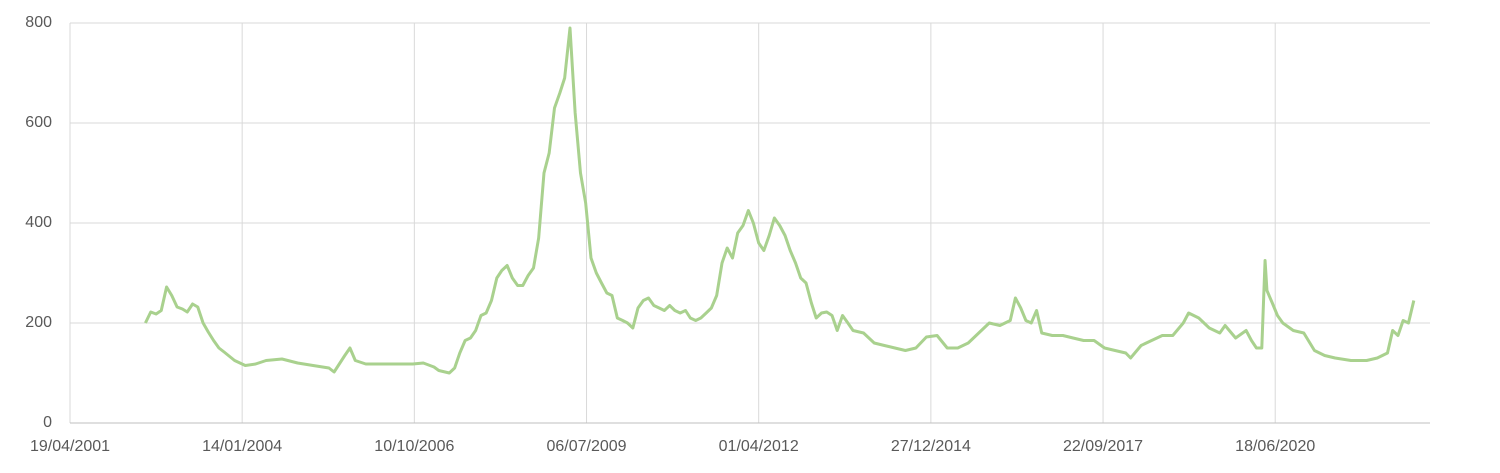 Image resolution: width=1500 pixels, height=473 pixels. What do you see at coordinates (1103, 446) in the screenshot?
I see `x-tick-label: 22/09/2017` at bounding box center [1103, 446].